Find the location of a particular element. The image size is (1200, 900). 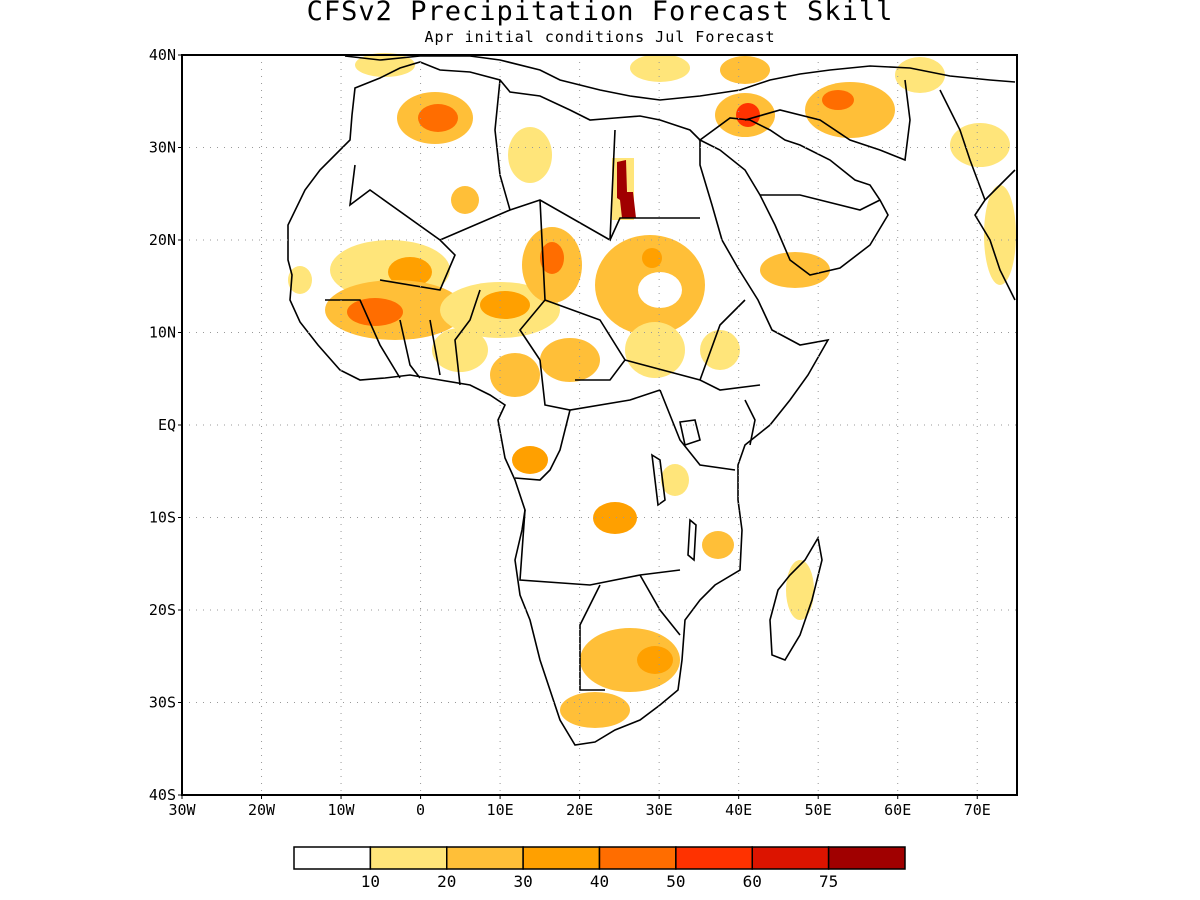

lon-tick-label: 30W is located at coordinates (182, 810).